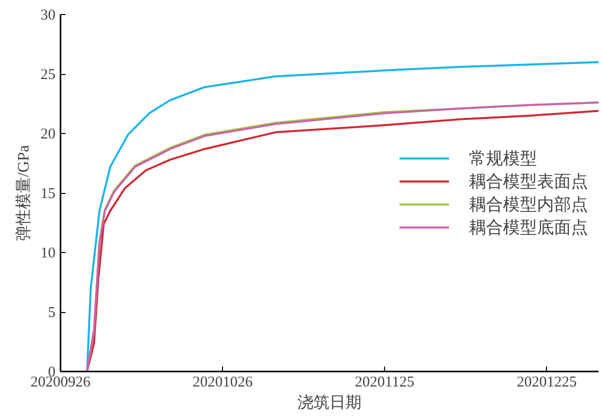 The width and height of the screenshot is (602, 416). What do you see at coordinates (48, 75) in the screenshot?
I see `y-tick-label: 25` at bounding box center [48, 75].